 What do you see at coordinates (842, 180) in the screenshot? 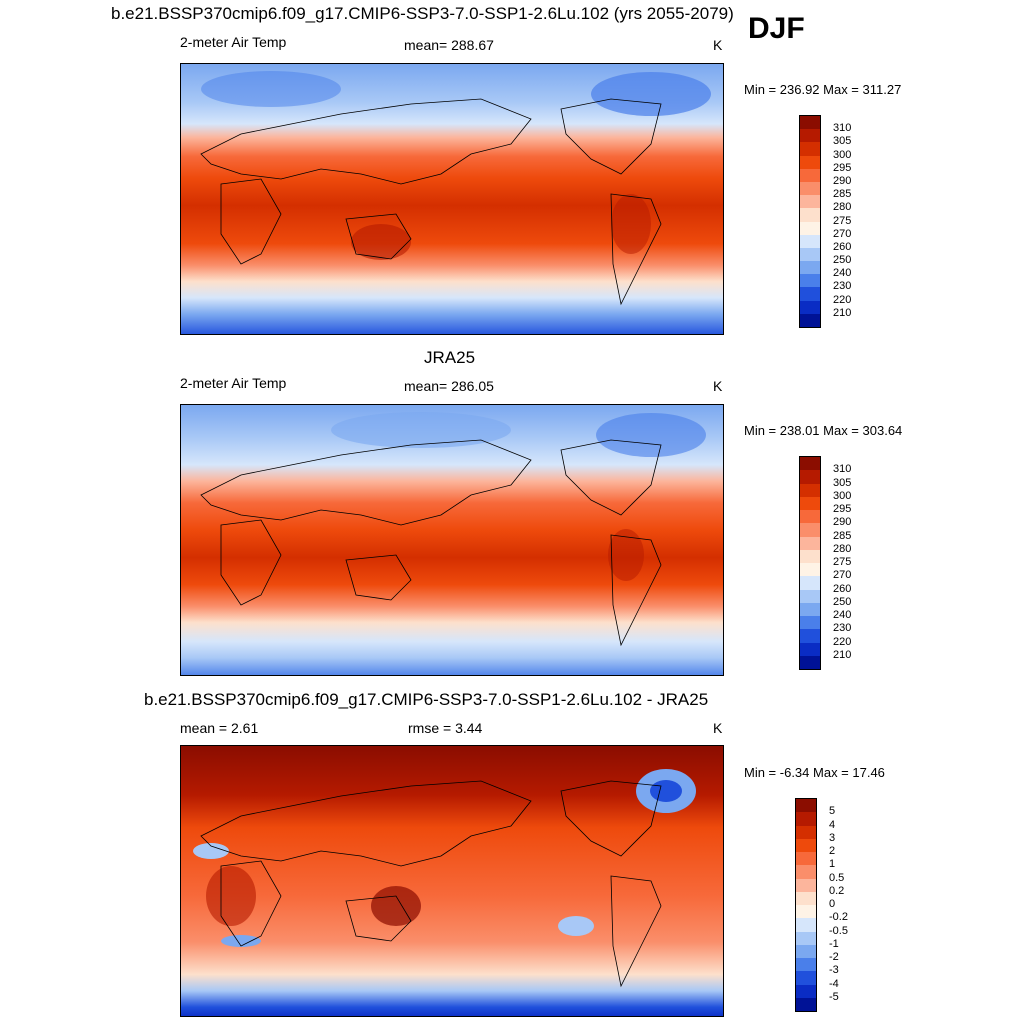
I see `panel1-colorbar-tick-label: 290` at bounding box center [842, 180].